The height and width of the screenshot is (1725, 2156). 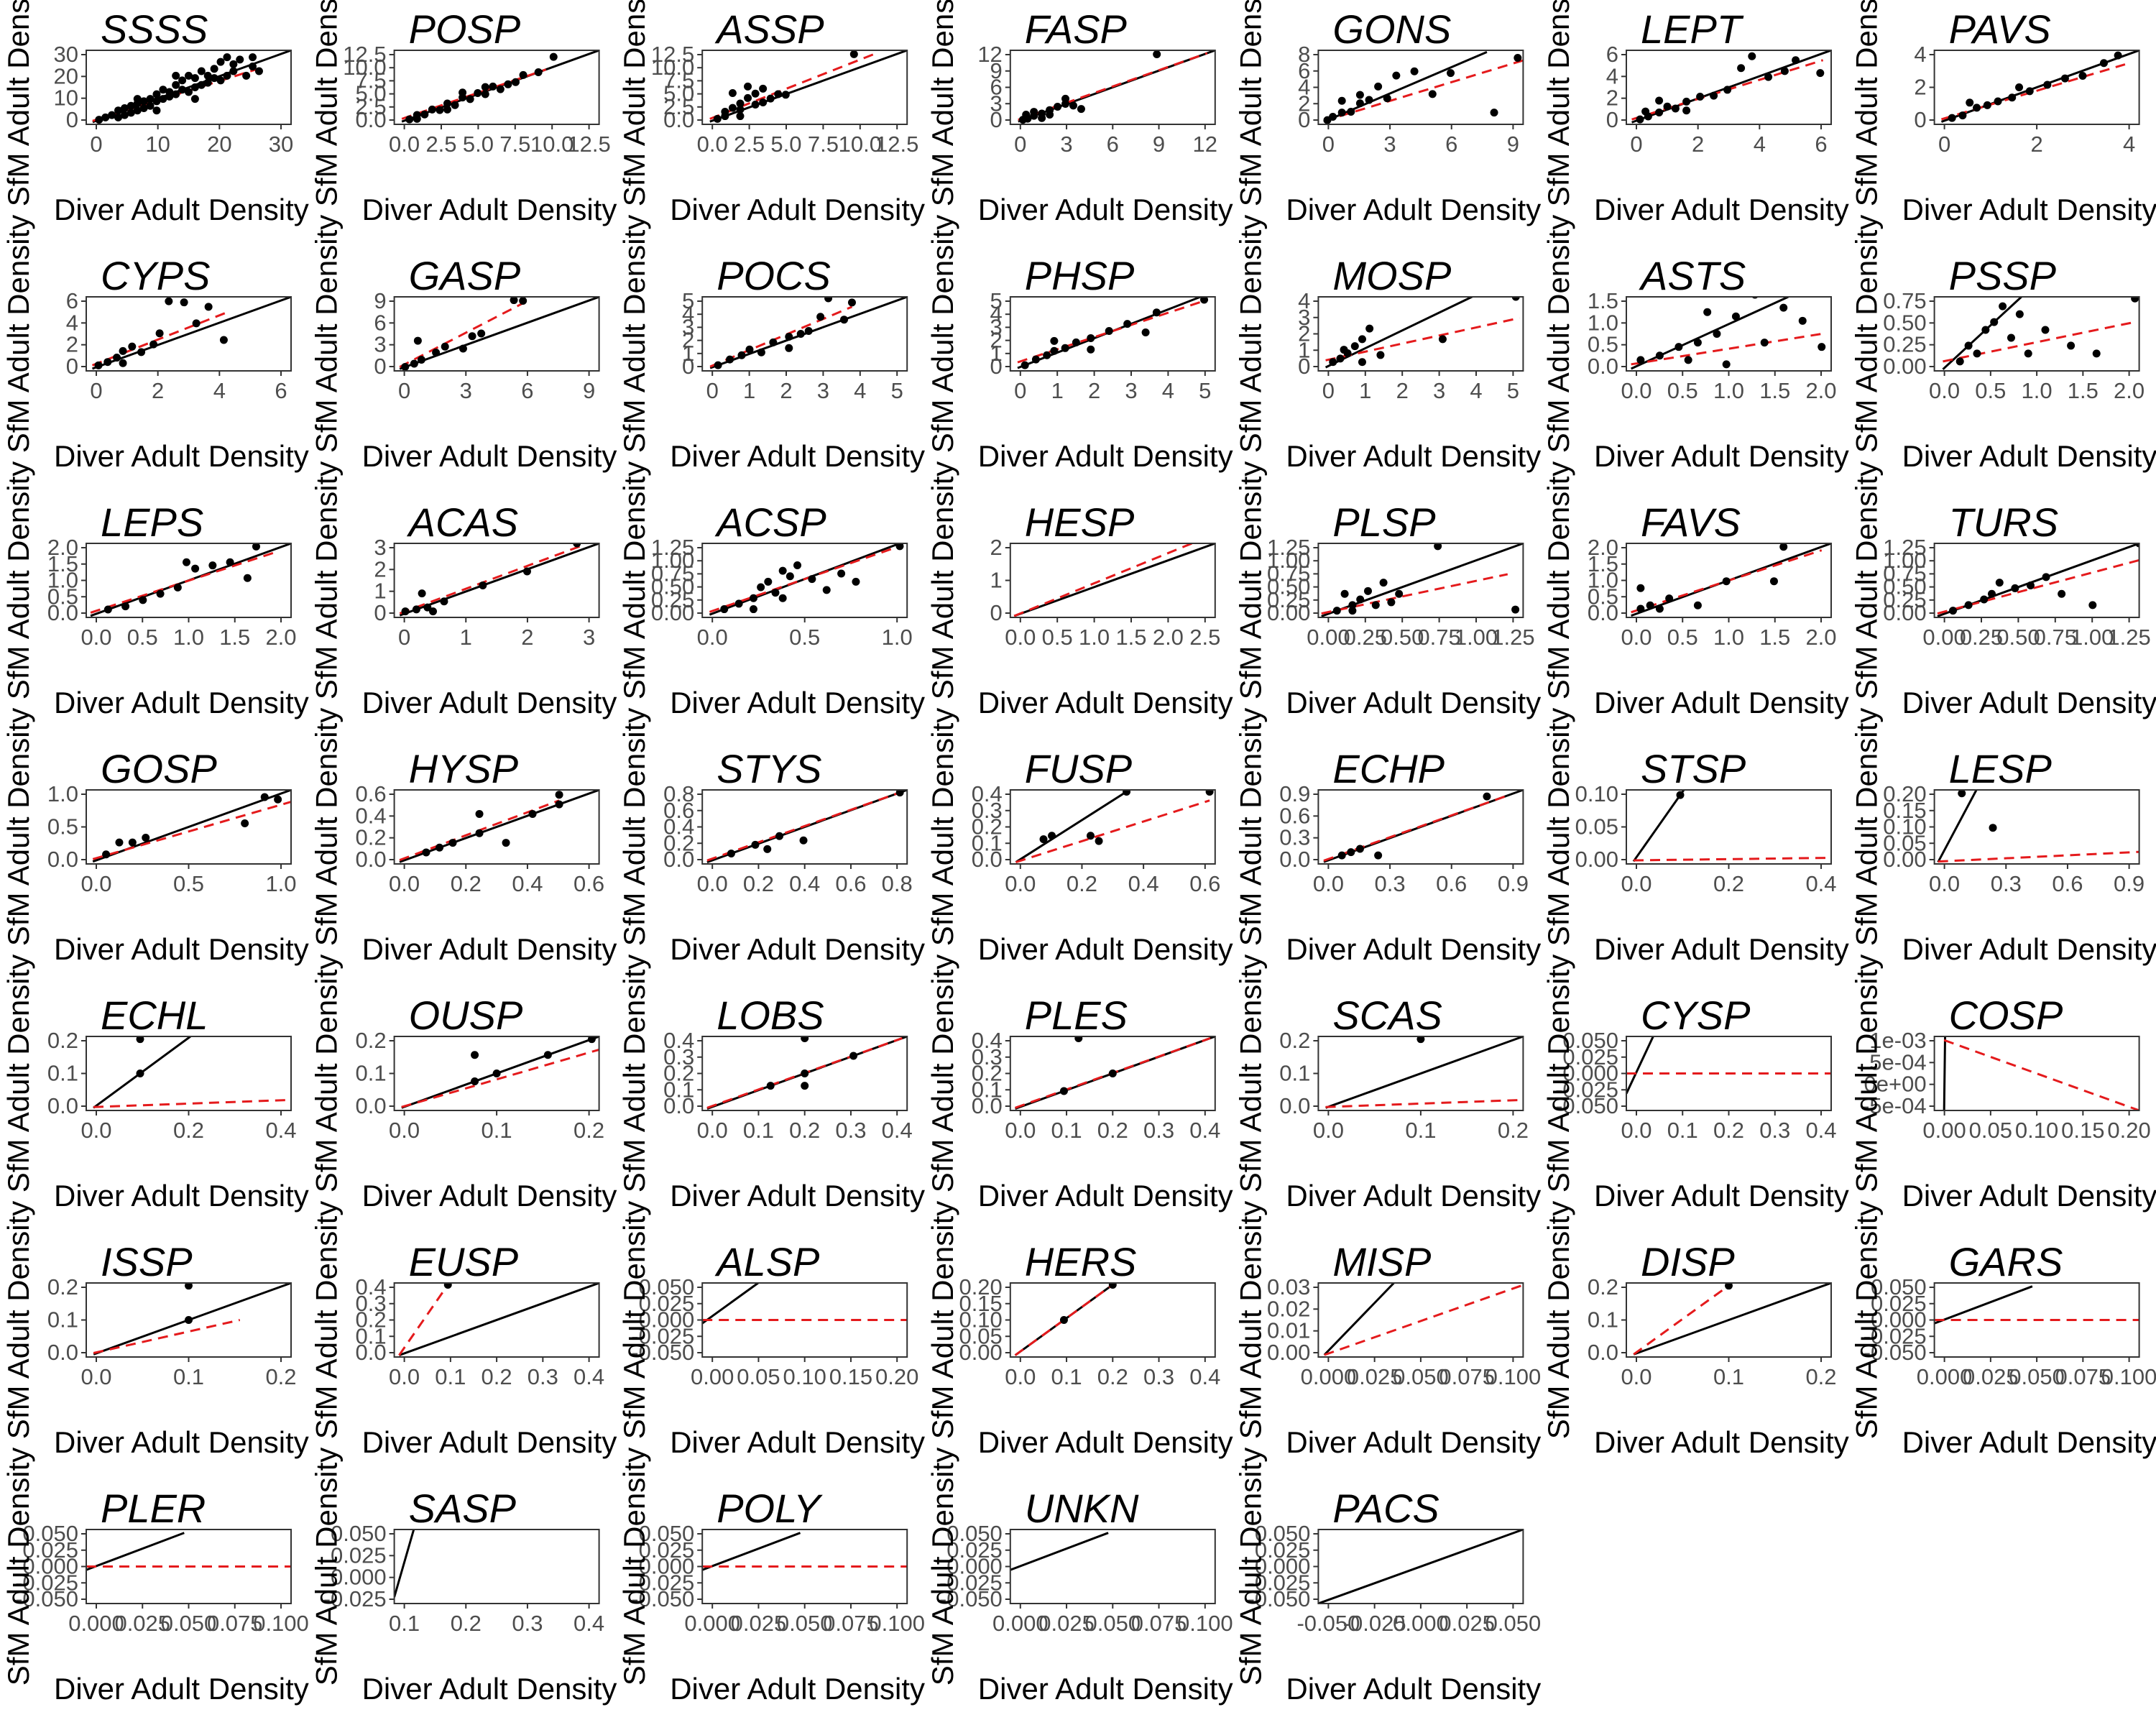 I want to click on facet-title: ASTS, so click(x=1692, y=275).